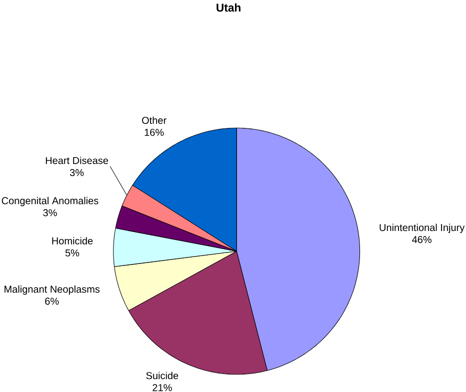 This screenshot has height=392, width=466. What do you see at coordinates (162, 387) in the screenshot?
I see `data-label: 21%` at bounding box center [162, 387].